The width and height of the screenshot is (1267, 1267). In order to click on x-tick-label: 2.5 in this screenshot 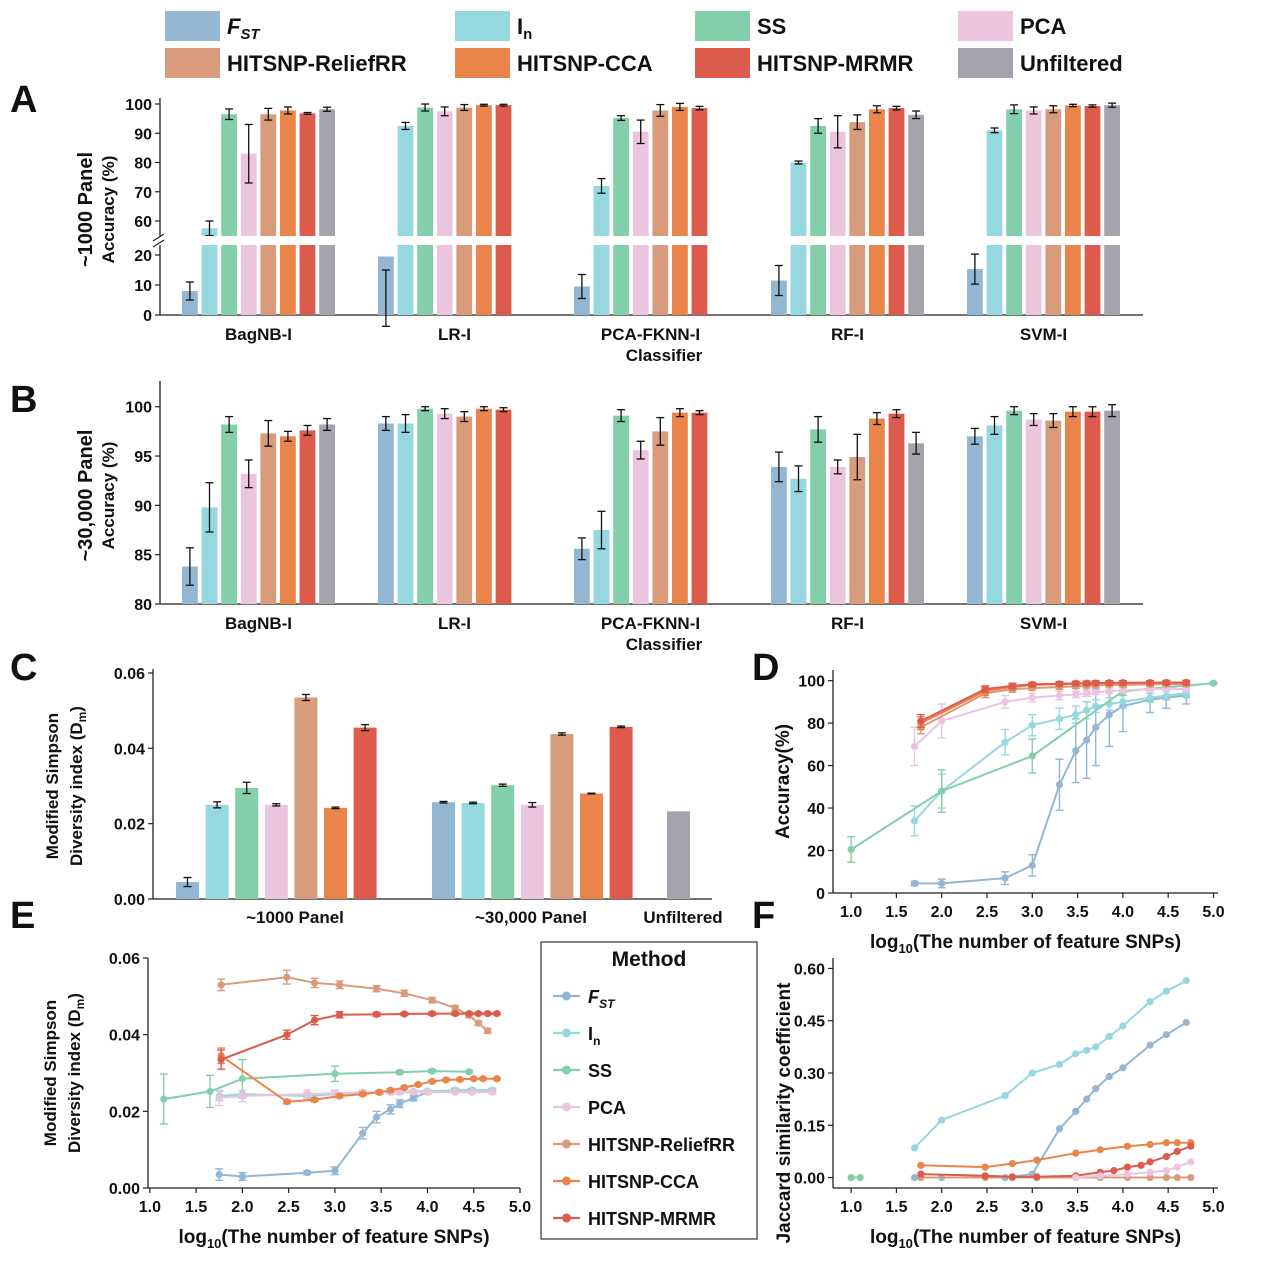, I will do `click(987, 1207)`.